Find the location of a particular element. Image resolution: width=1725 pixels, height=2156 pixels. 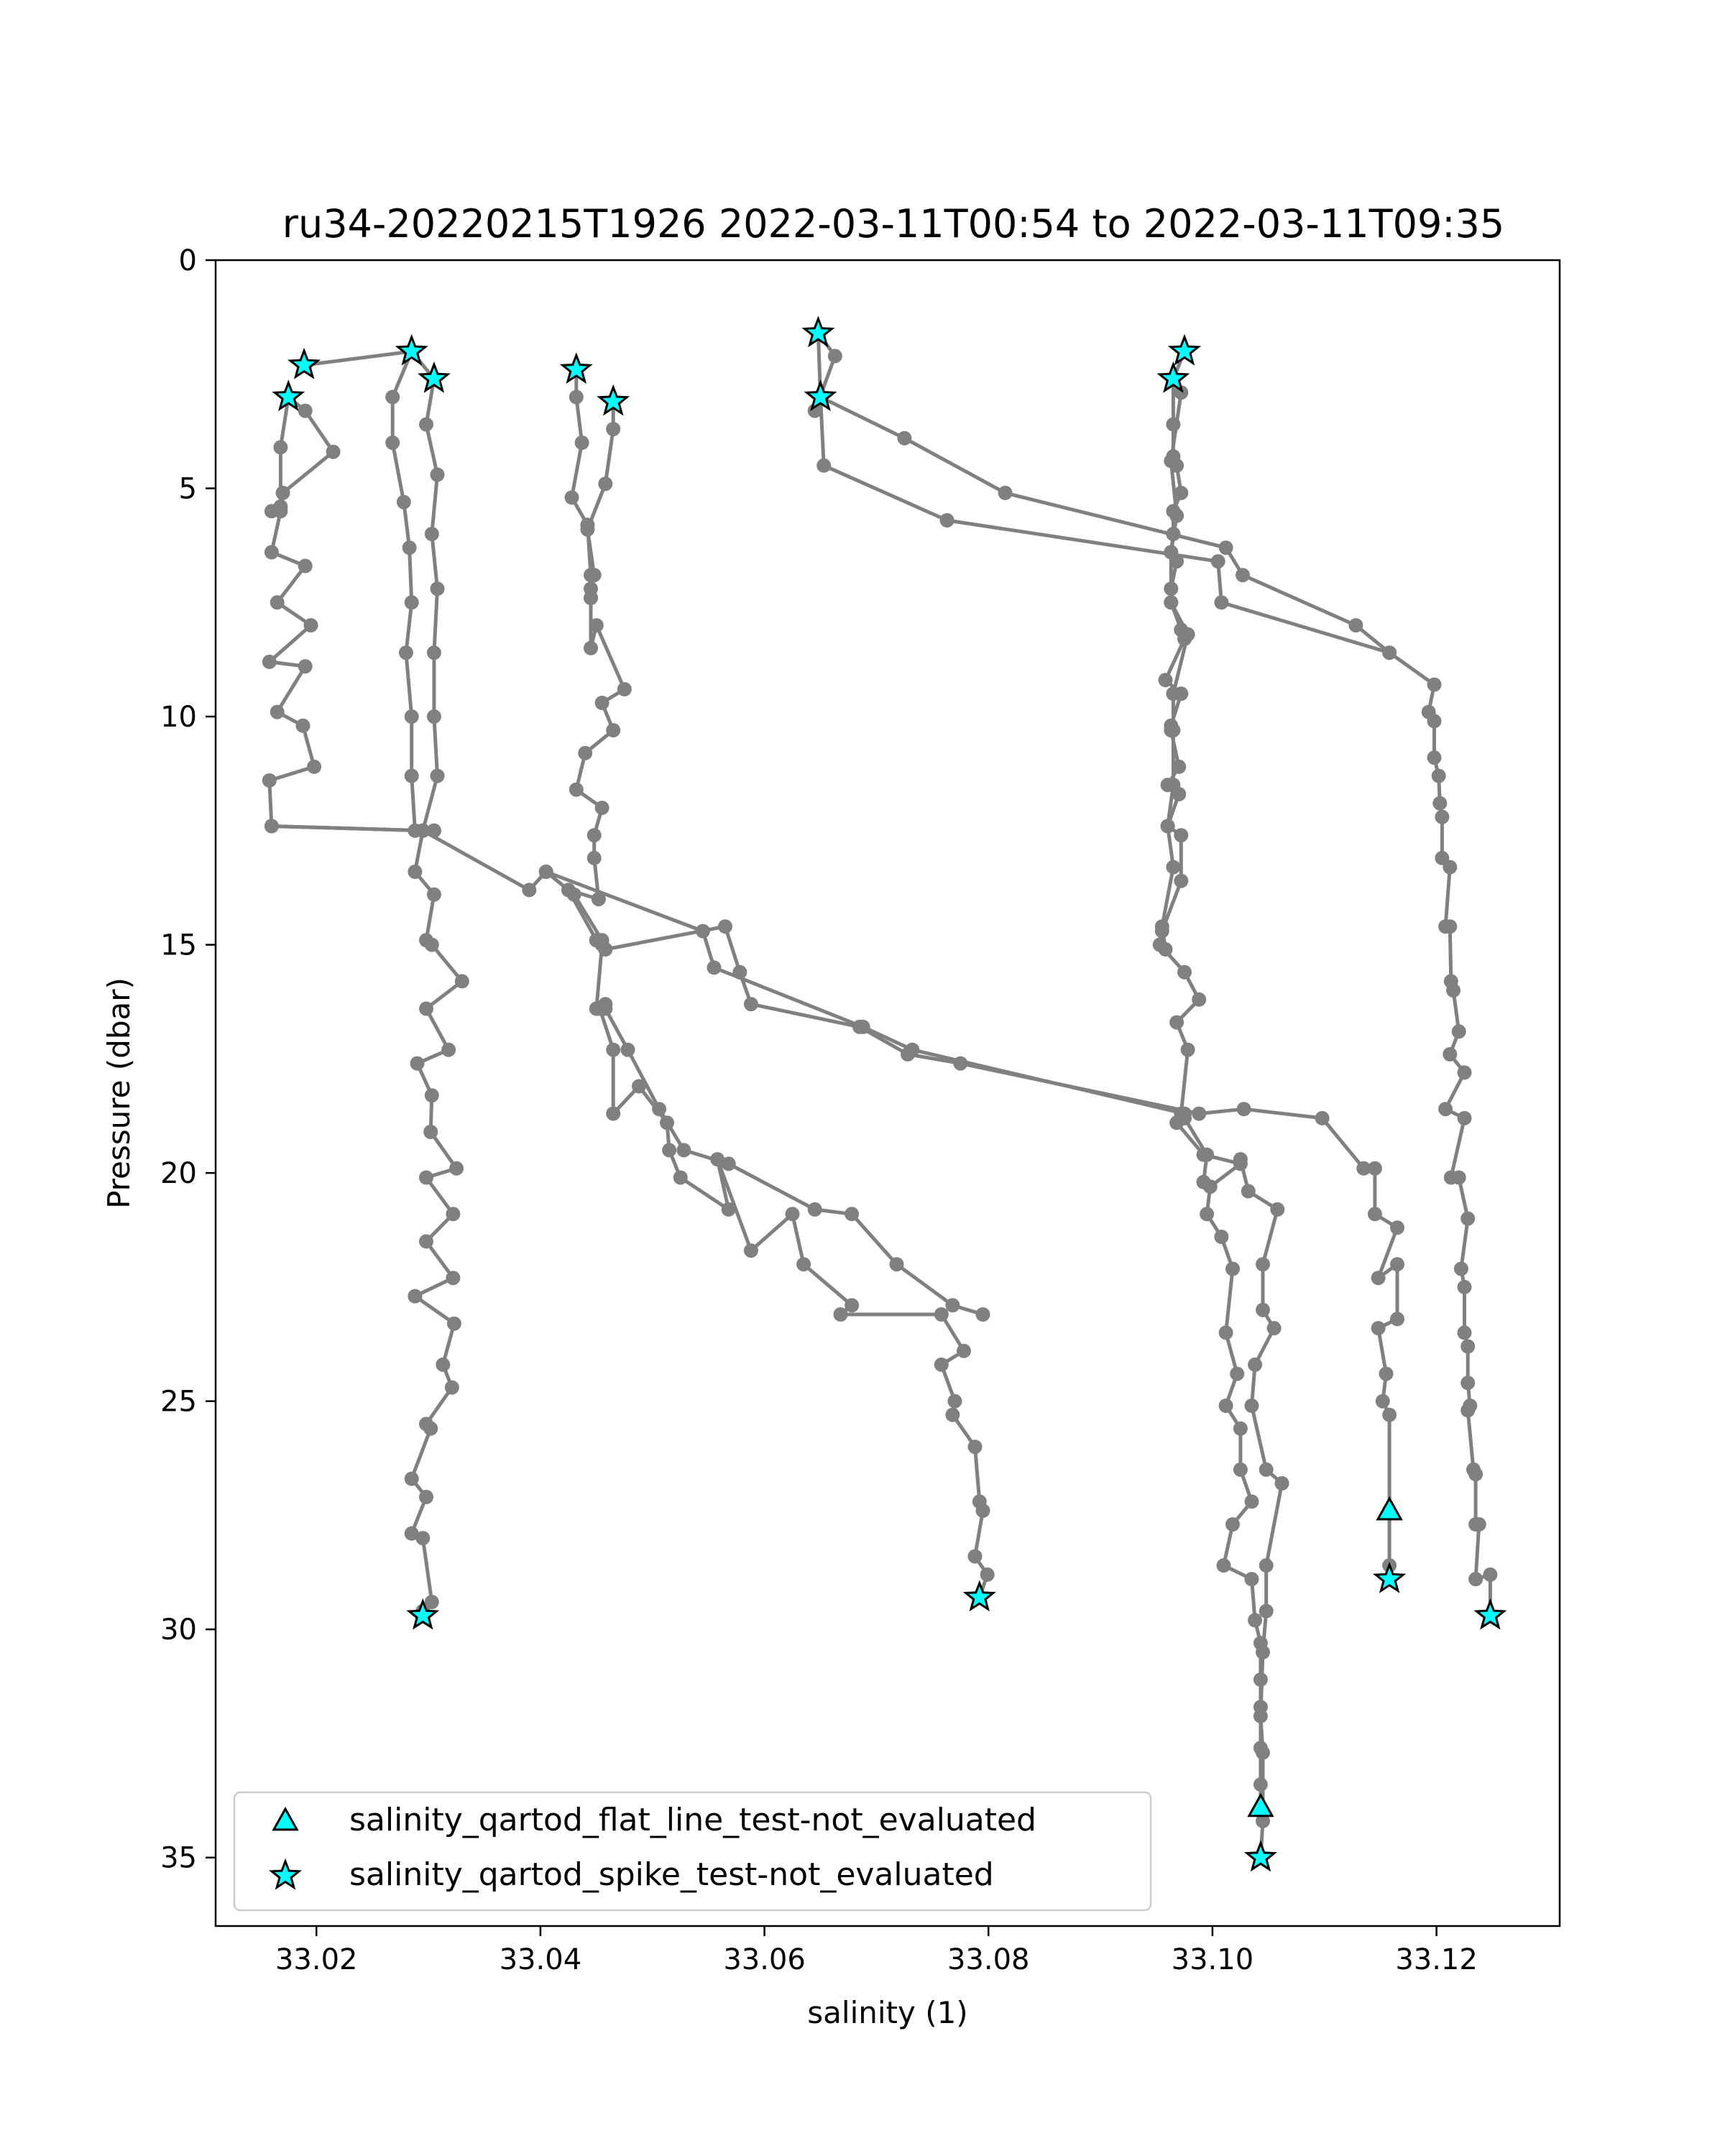

x-tick-label: 33.12 is located at coordinates (1436, 1959).